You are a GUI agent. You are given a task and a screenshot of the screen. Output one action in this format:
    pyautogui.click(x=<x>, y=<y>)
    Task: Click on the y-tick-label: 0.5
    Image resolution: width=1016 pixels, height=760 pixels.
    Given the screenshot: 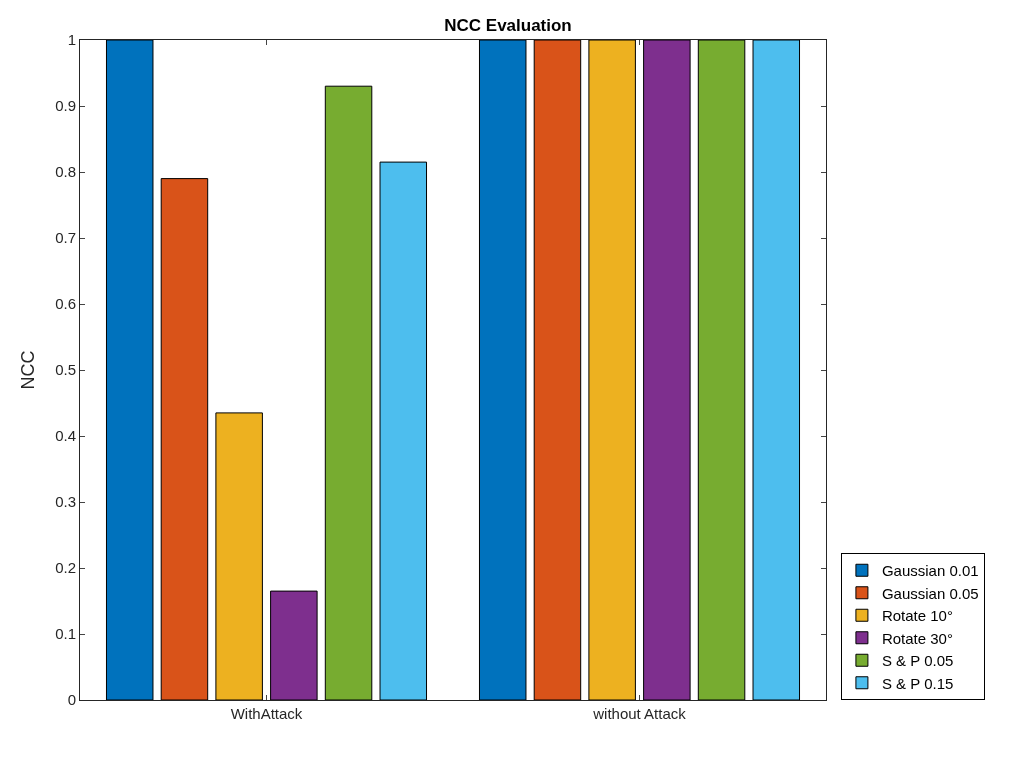 What is the action you would take?
    pyautogui.click(x=65, y=370)
    